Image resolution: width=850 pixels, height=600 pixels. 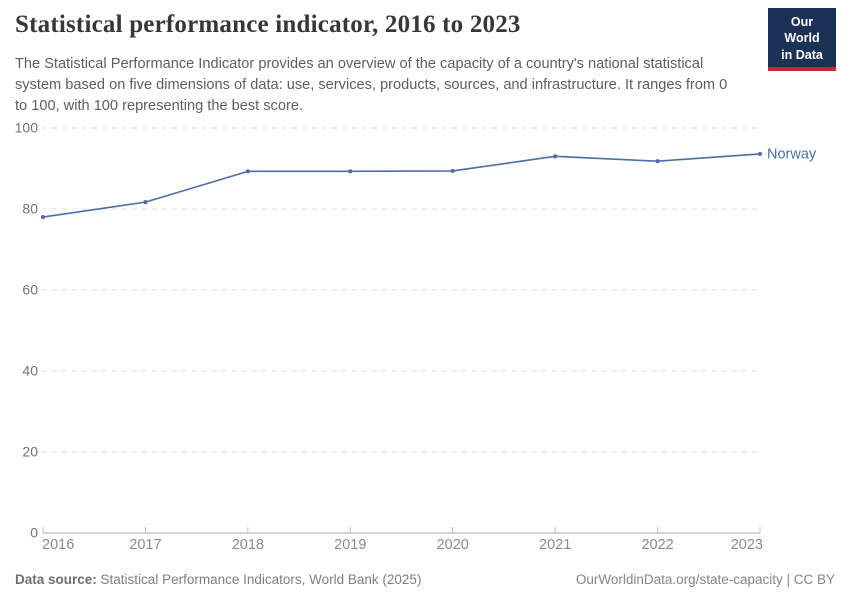 What do you see at coordinates (56, 579) in the screenshot?
I see `data-source-label: Data source:` at bounding box center [56, 579].